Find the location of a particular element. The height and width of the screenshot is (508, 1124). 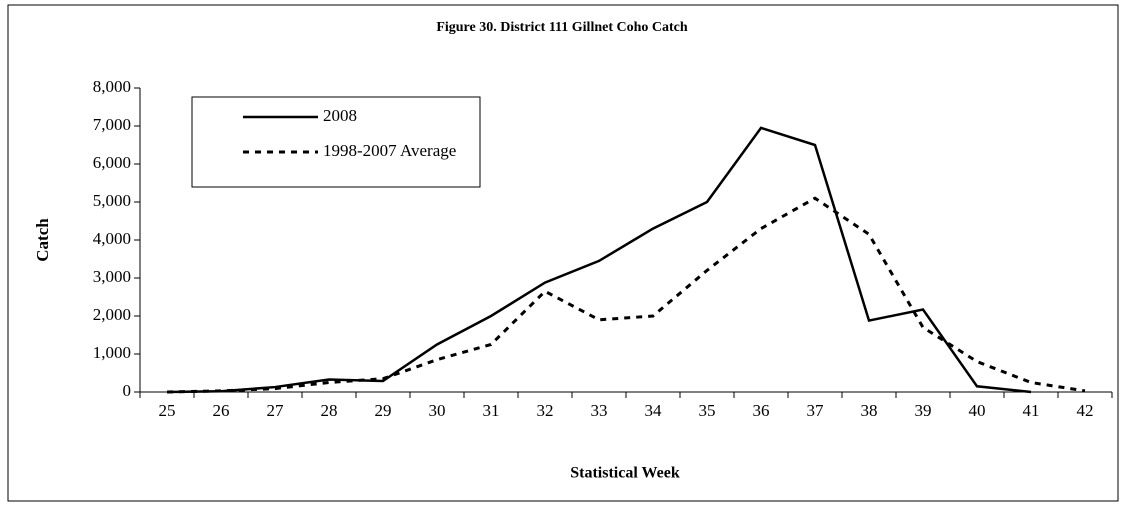

x-tick-label: 36 is located at coordinates (761, 410).